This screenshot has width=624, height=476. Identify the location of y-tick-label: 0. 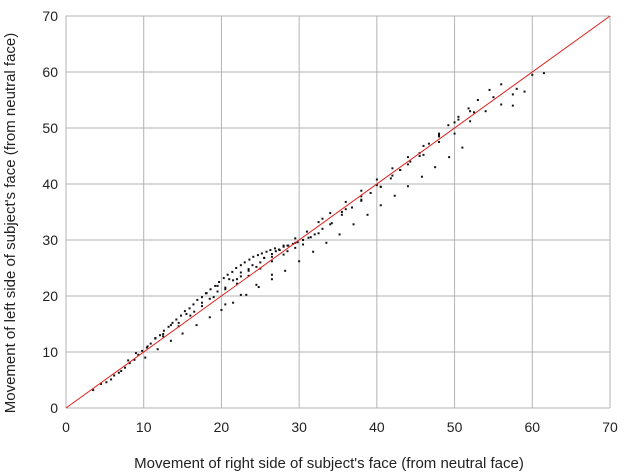
(54, 408).